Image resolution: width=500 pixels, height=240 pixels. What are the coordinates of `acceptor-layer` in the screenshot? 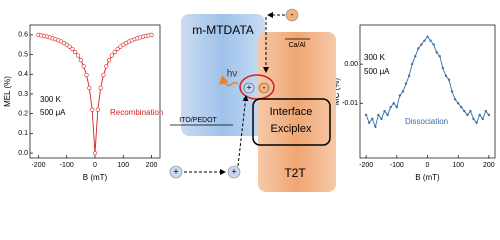 It's located at (297, 112).